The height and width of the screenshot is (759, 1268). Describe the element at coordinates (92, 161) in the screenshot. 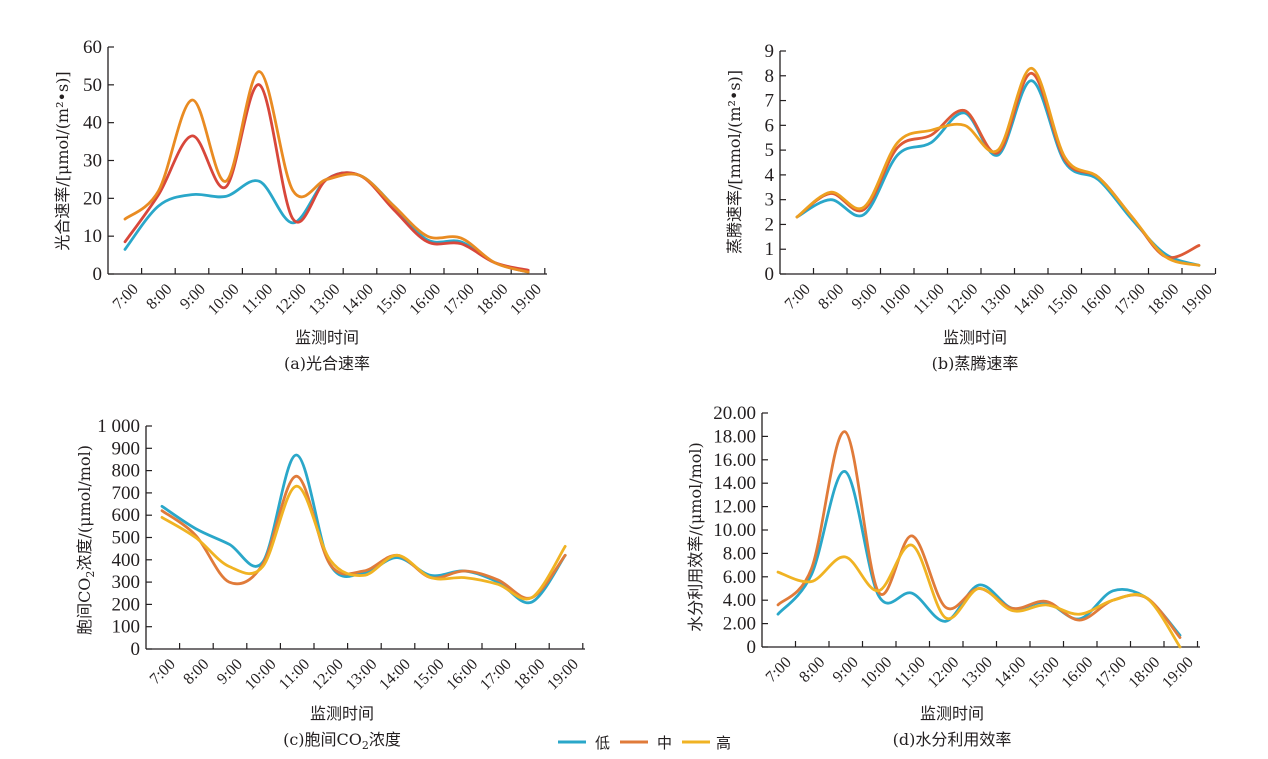

I see `panel-a-y-tick-label: 30` at that location.